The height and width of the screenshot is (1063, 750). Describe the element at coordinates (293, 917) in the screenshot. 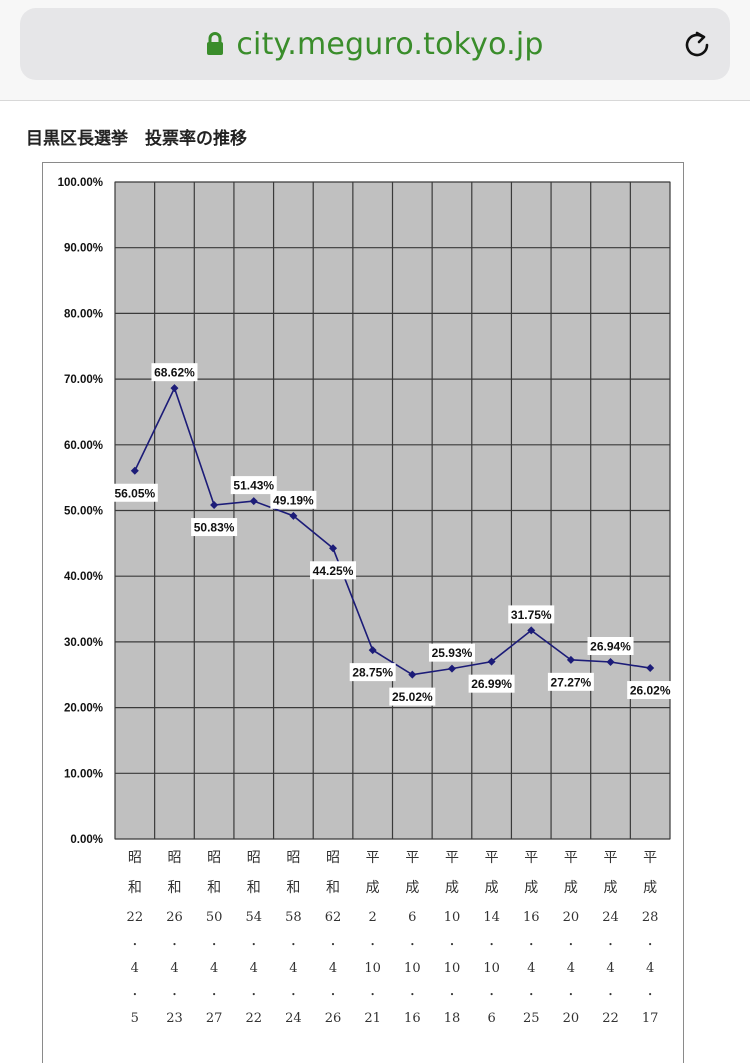

I see `x-tick-label-year: 58` at that location.